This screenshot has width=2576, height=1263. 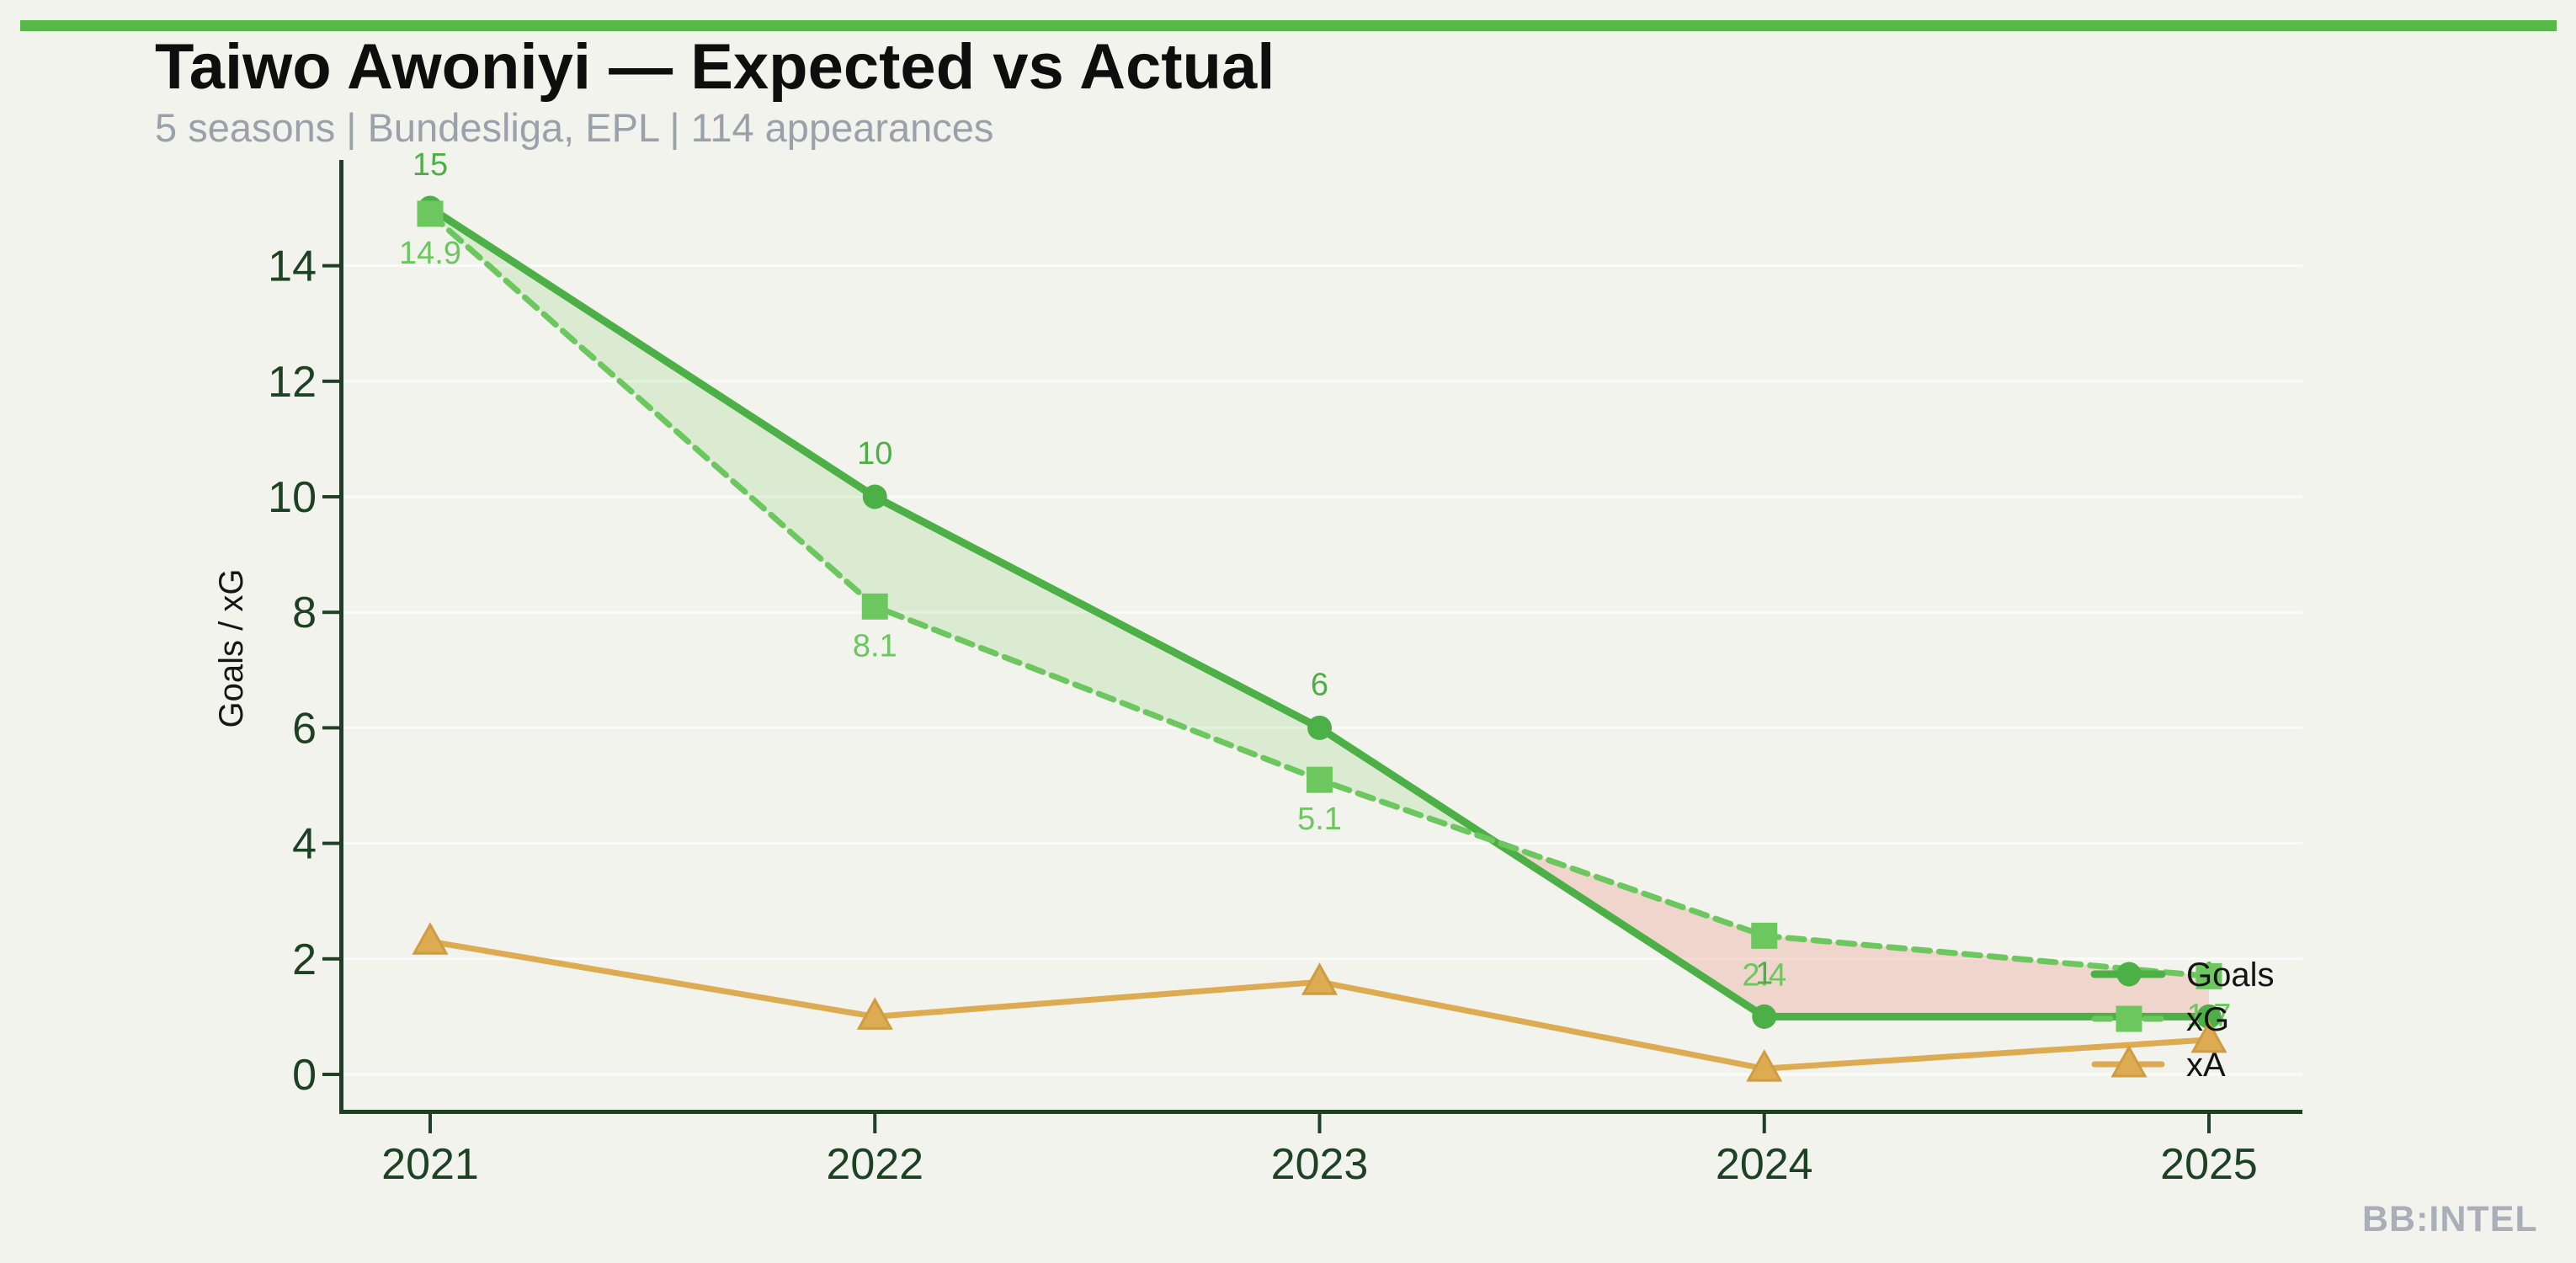 I want to click on xg-marker-2021, so click(x=431, y=213).